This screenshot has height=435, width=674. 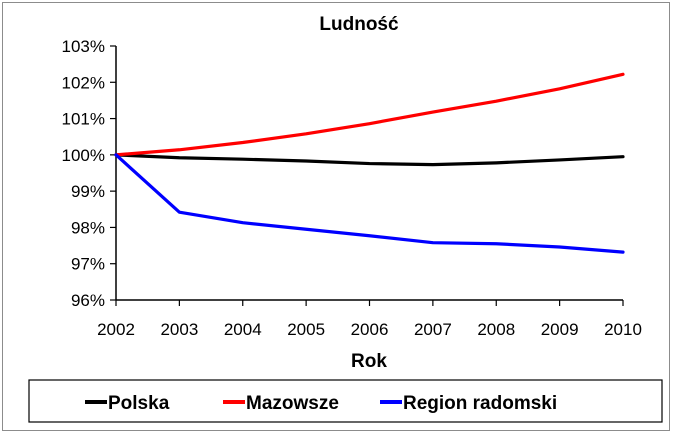 What do you see at coordinates (88, 300) in the screenshot?
I see `y-tick-label: 96%` at bounding box center [88, 300].